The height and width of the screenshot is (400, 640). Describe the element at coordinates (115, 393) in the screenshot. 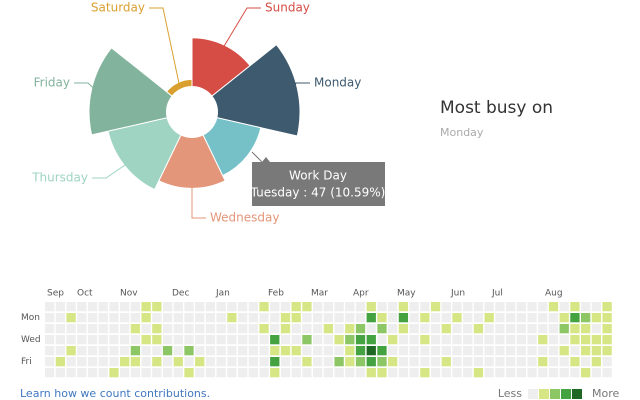

I see `contributions-link: Learn how we count contributions.` at that location.